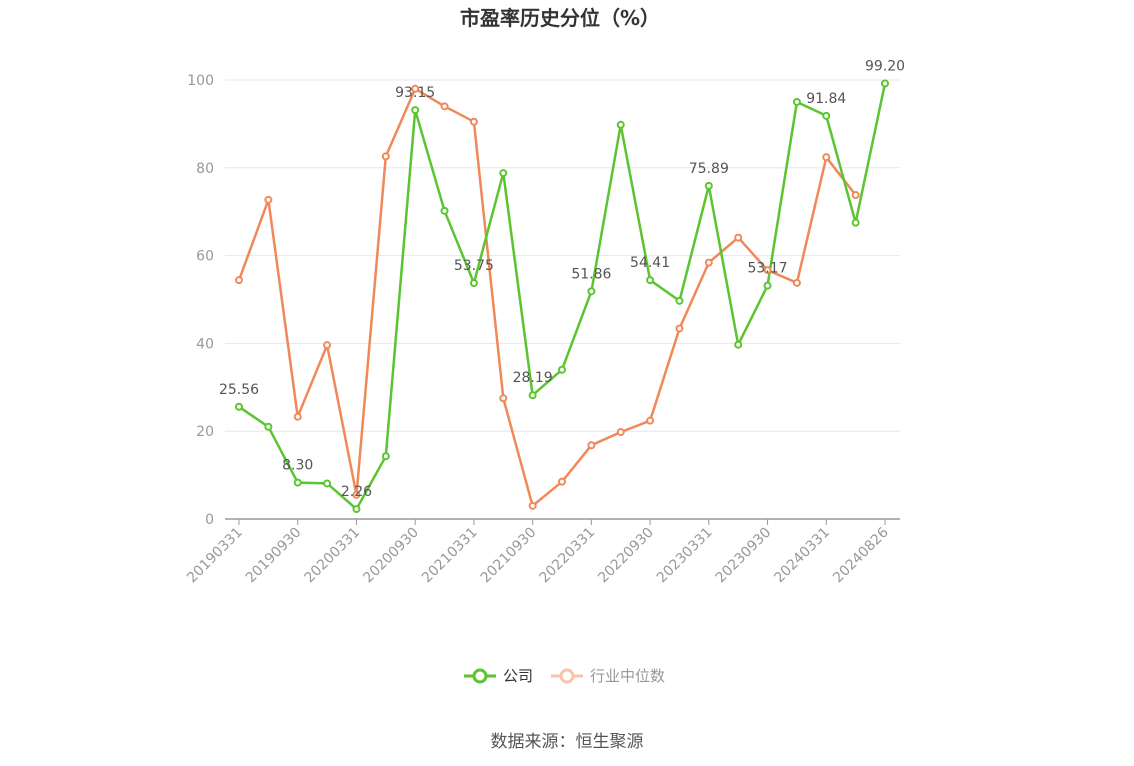 The width and height of the screenshot is (1134, 766). What do you see at coordinates (509, 556) in the screenshot?
I see `x-tick-label: 20210930` at bounding box center [509, 556].